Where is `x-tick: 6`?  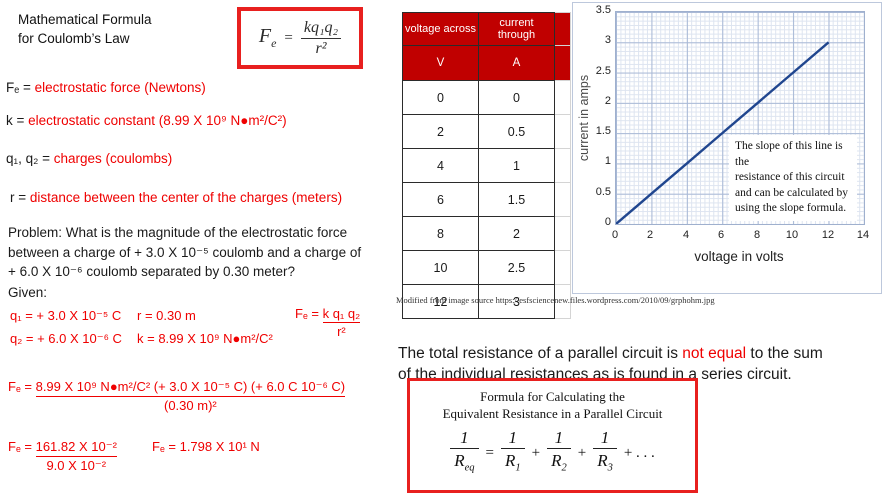 x-tick: 6 is located at coordinates (721, 235).